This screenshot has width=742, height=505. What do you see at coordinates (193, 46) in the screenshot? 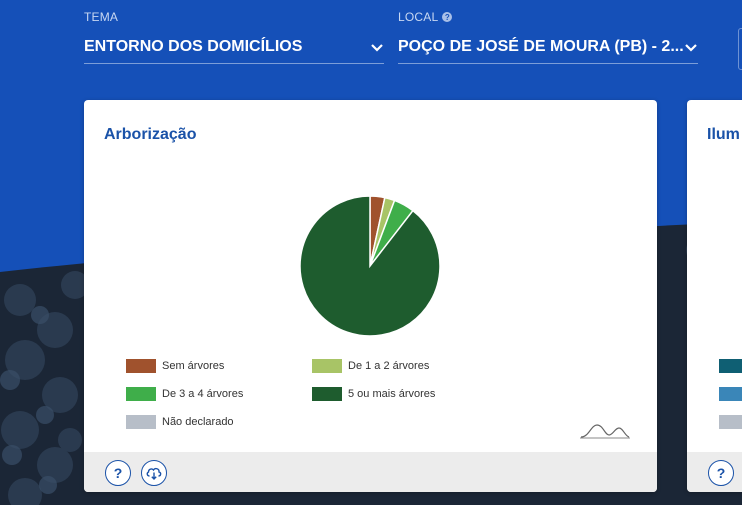
I see `tema-select-value: ENTORNO DOS DOMICÍLIOS` at bounding box center [193, 46].